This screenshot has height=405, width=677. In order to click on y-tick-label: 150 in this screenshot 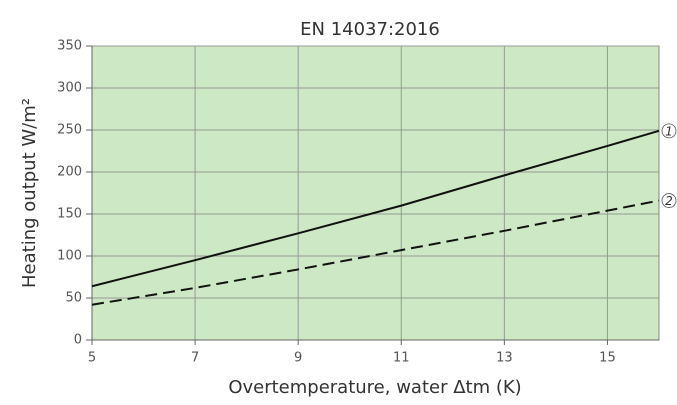, I will do `click(69, 214)`.